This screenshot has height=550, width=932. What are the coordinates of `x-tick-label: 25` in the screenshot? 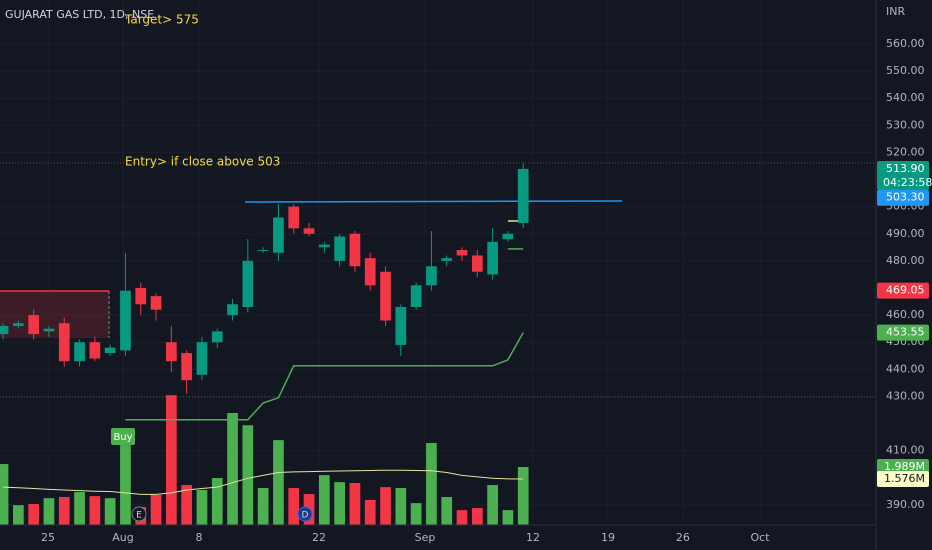 It's located at (48, 537).